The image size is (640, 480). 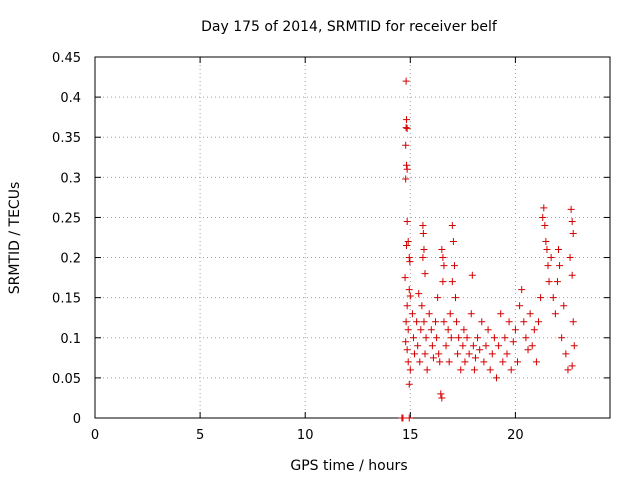 What do you see at coordinates (70, 259) in the screenshot?
I see `y-tick-label: 0.2` at bounding box center [70, 259].